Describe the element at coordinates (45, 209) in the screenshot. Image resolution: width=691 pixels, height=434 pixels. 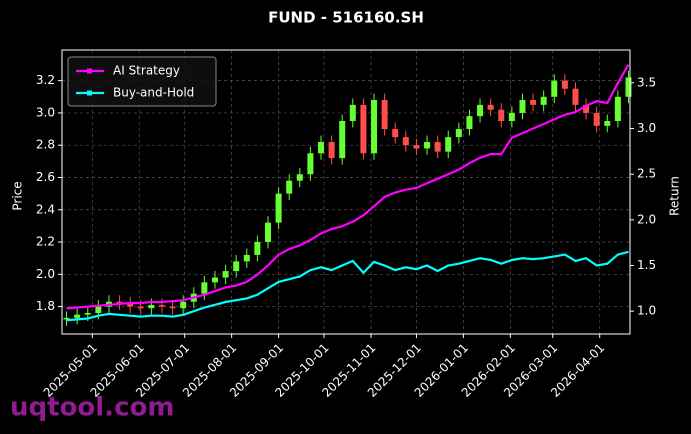
I see `y-tick-label: 2.4` at that location.